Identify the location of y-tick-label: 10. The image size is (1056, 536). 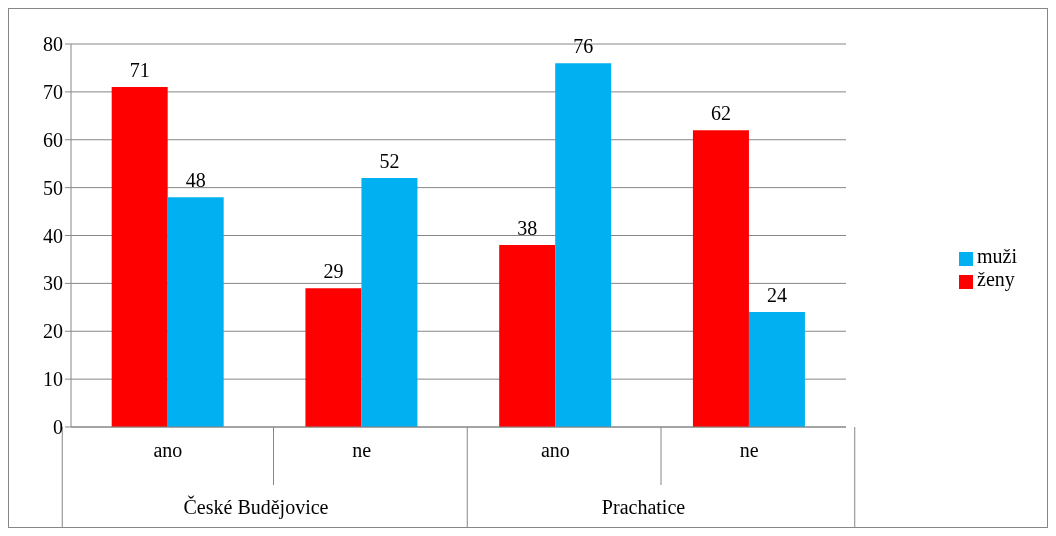
(53, 379).